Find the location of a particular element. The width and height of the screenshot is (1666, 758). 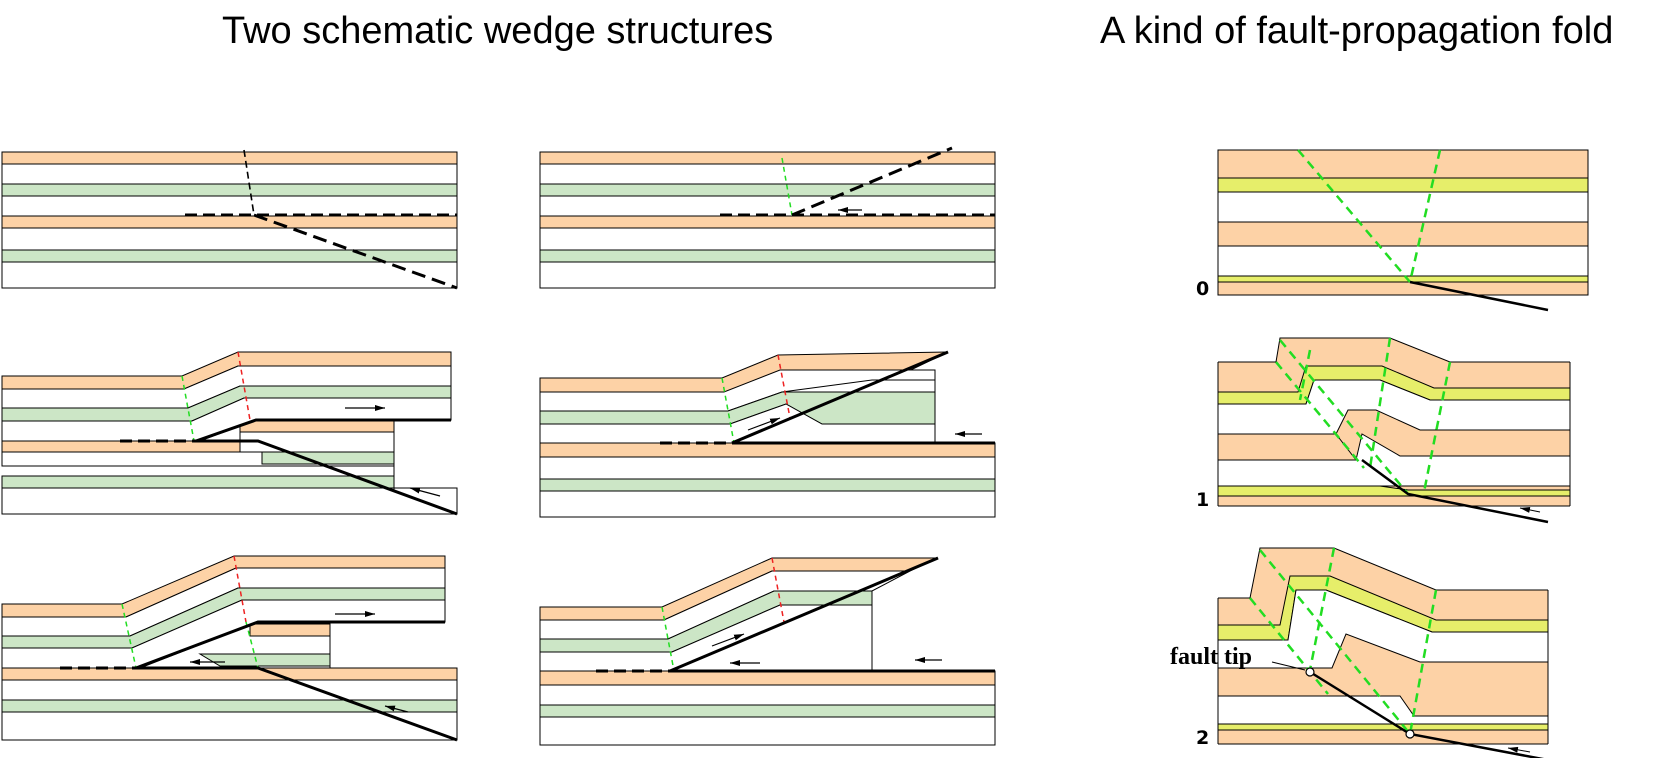

stage-label-0: 0 is located at coordinates (1202, 289).